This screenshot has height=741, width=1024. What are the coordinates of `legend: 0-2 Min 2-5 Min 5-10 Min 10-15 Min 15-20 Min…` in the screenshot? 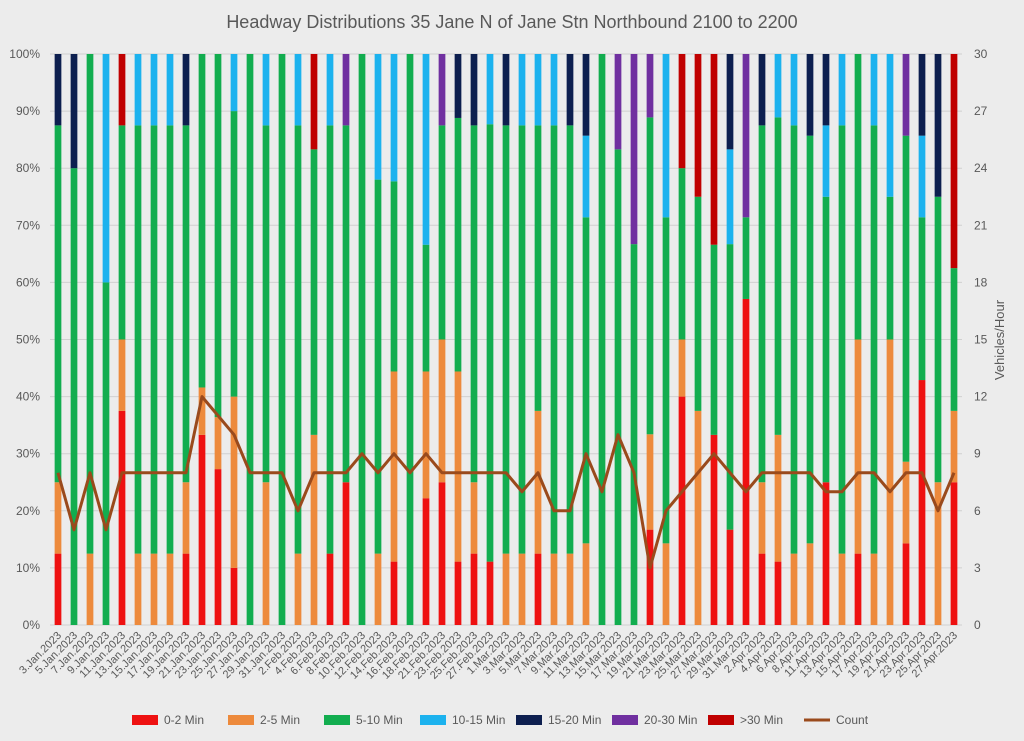 It's located at (500, 720).